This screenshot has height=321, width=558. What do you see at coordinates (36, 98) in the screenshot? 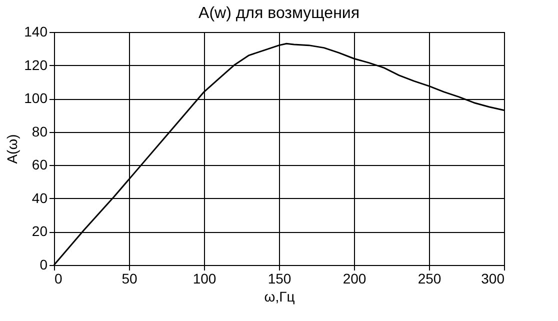
I see `y-tick-label: 100` at bounding box center [36, 98].